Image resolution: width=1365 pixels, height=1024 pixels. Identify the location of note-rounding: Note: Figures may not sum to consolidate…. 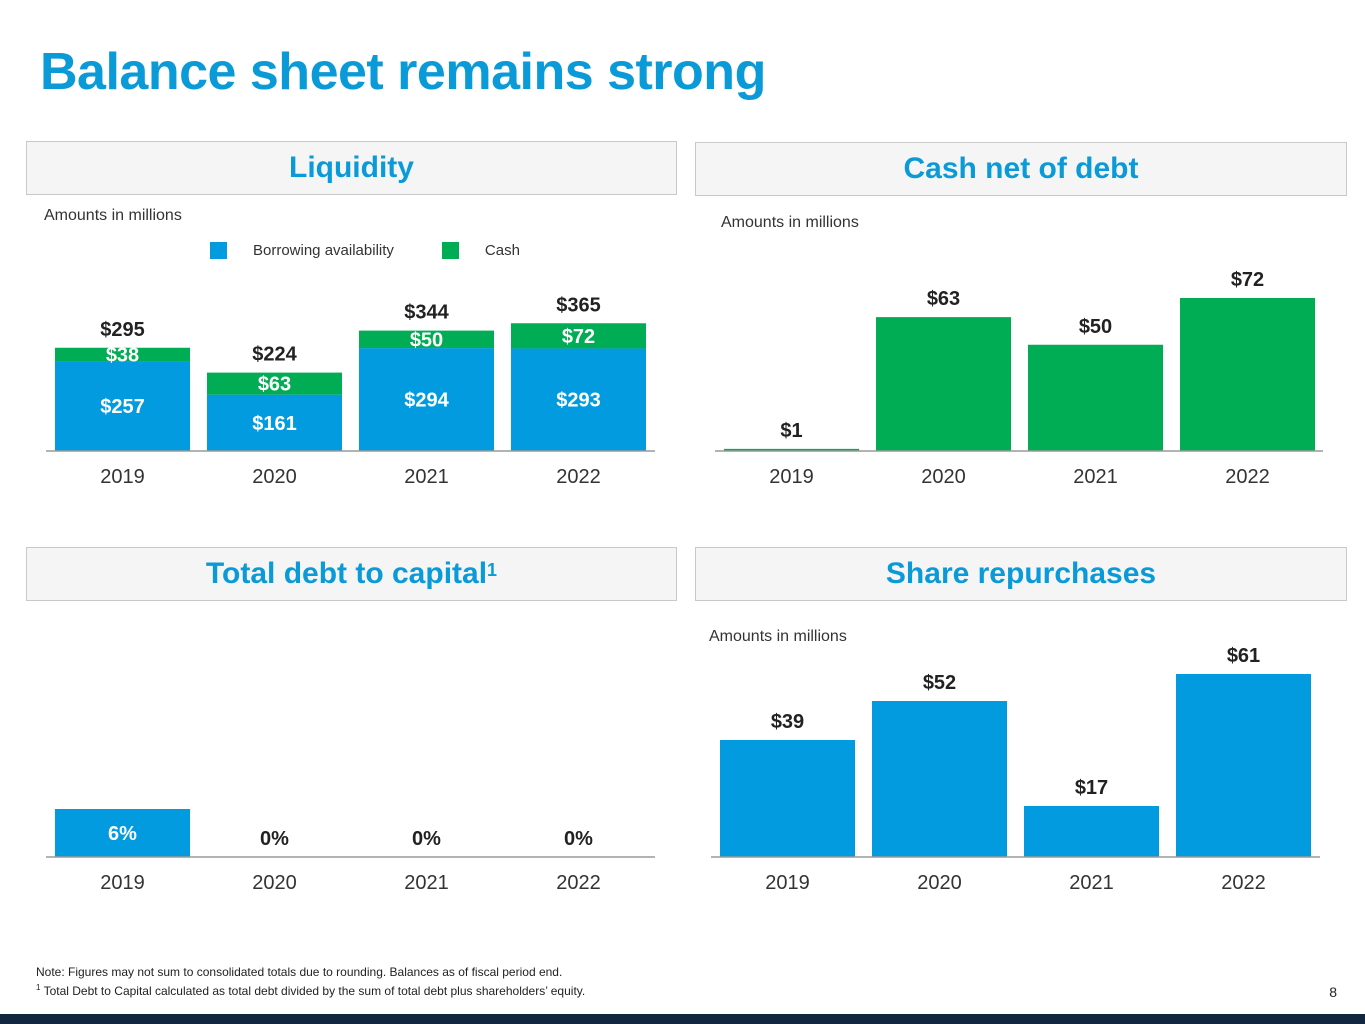
(299, 972).